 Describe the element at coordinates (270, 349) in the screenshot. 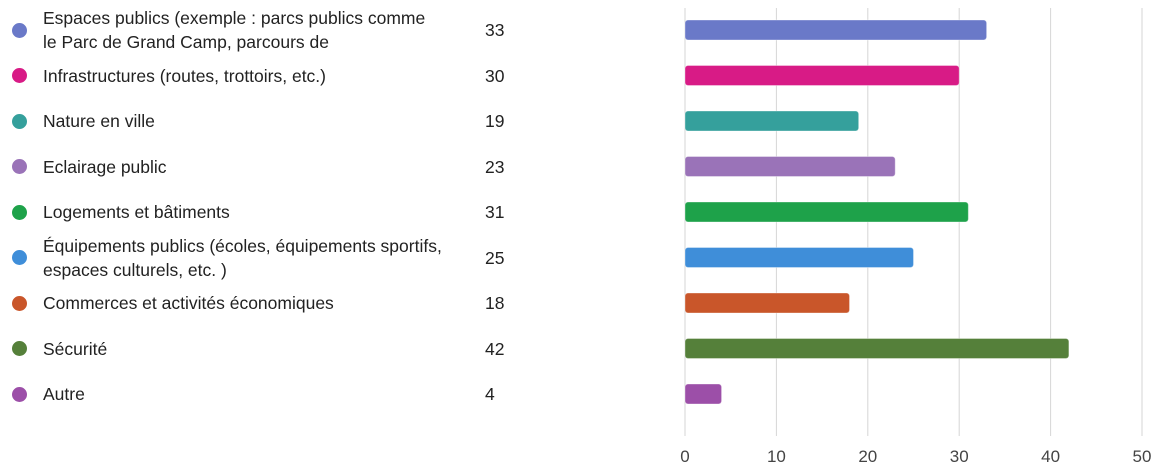

I see `legend-item: Sécurité 42` at that location.